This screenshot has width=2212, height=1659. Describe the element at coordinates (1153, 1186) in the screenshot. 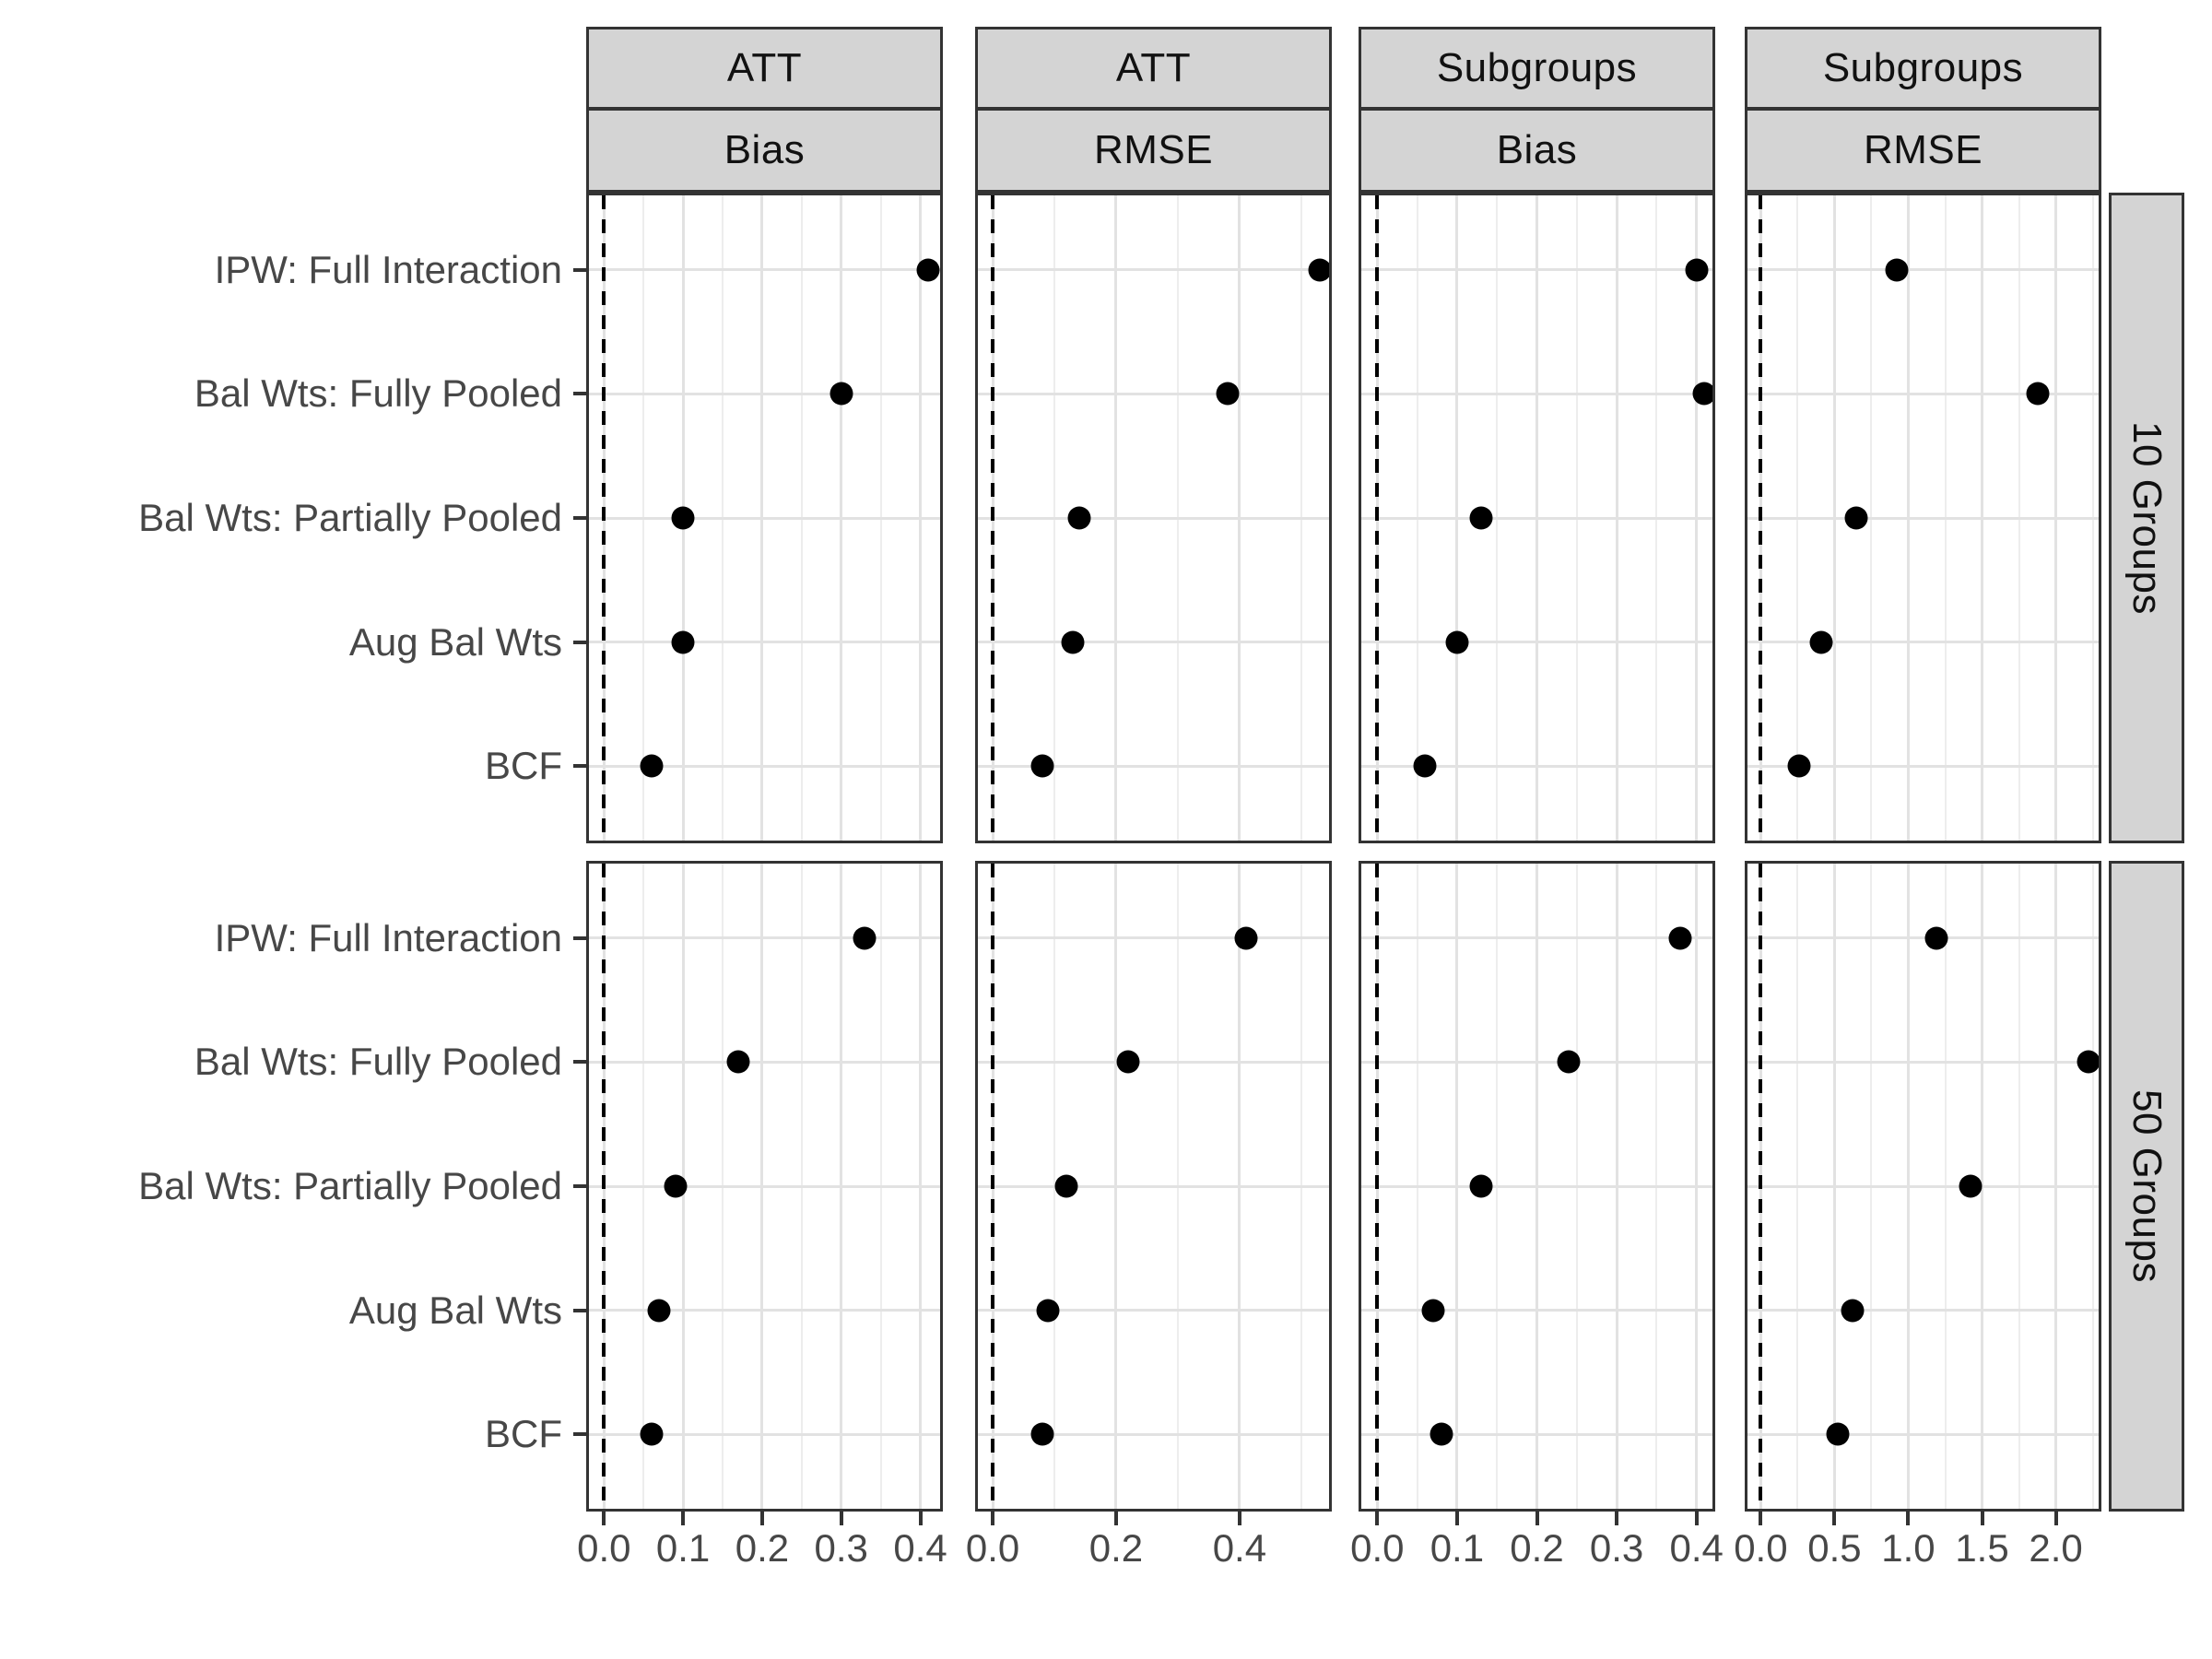

I see `panel-50-groups-att-rmse` at that location.